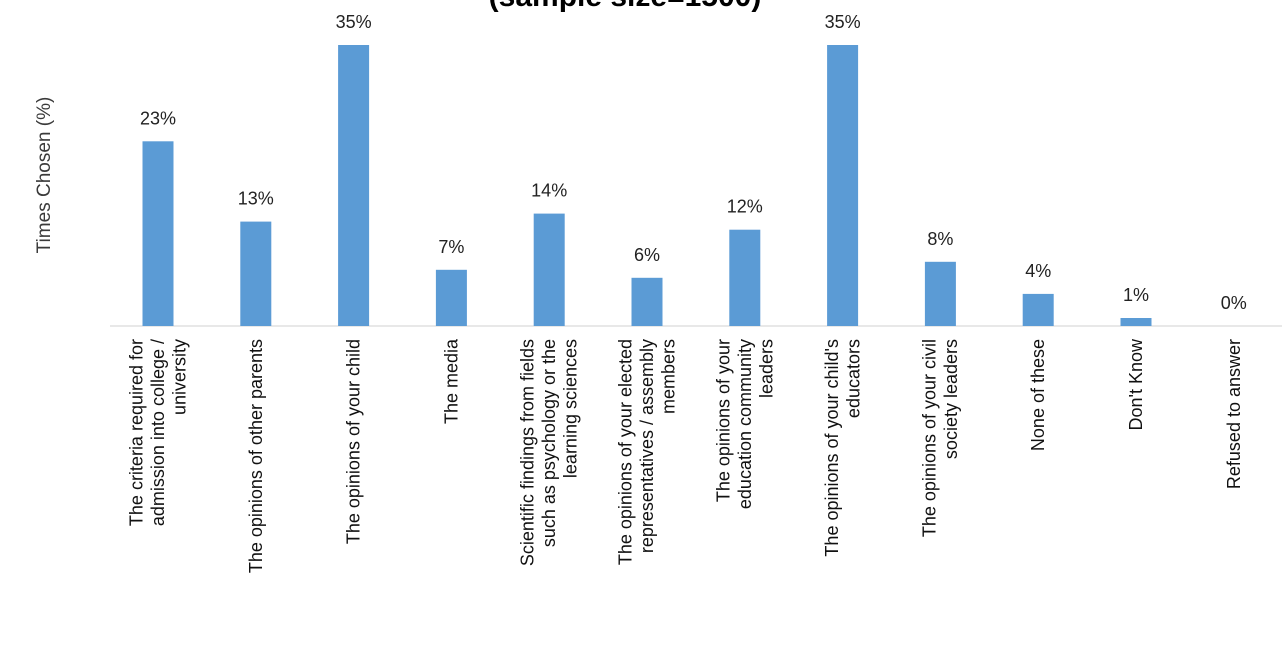  Describe the element at coordinates (158, 118) in the screenshot. I see `data-label: 23%` at that location.